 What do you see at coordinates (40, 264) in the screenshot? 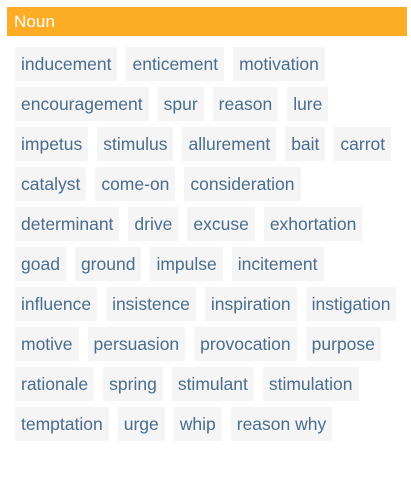
I see `synonym-chip: goad` at bounding box center [40, 264].